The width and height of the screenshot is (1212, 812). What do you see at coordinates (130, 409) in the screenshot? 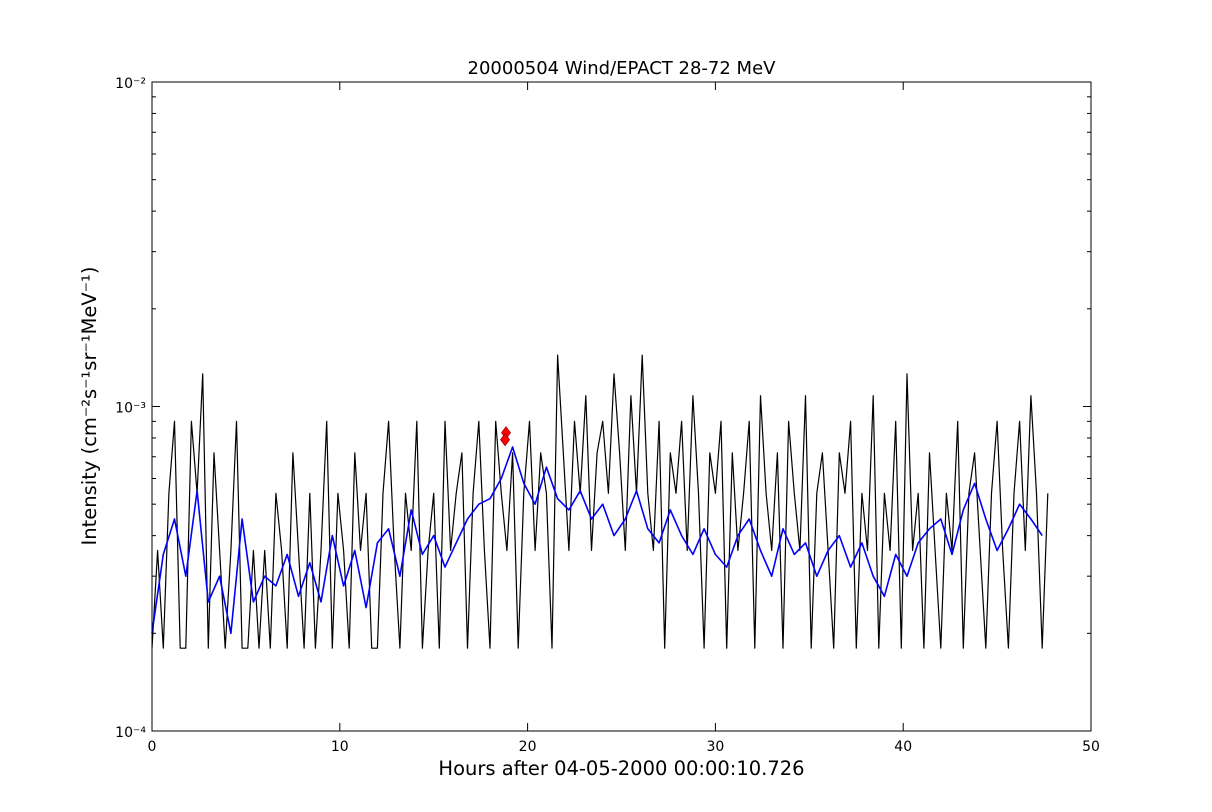
I see `y-tick-label: 10⁻³` at bounding box center [130, 409].